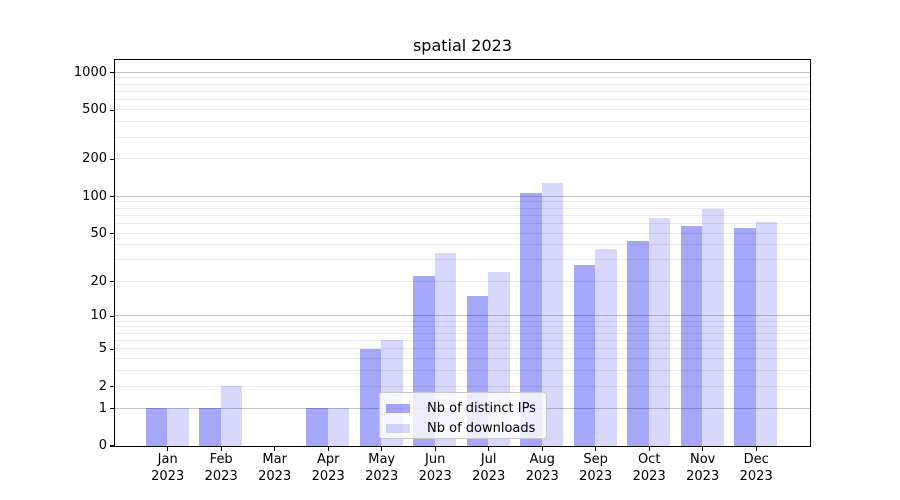 This screenshot has height=500, width=900. I want to click on bar-downloads-dec, so click(766, 333).